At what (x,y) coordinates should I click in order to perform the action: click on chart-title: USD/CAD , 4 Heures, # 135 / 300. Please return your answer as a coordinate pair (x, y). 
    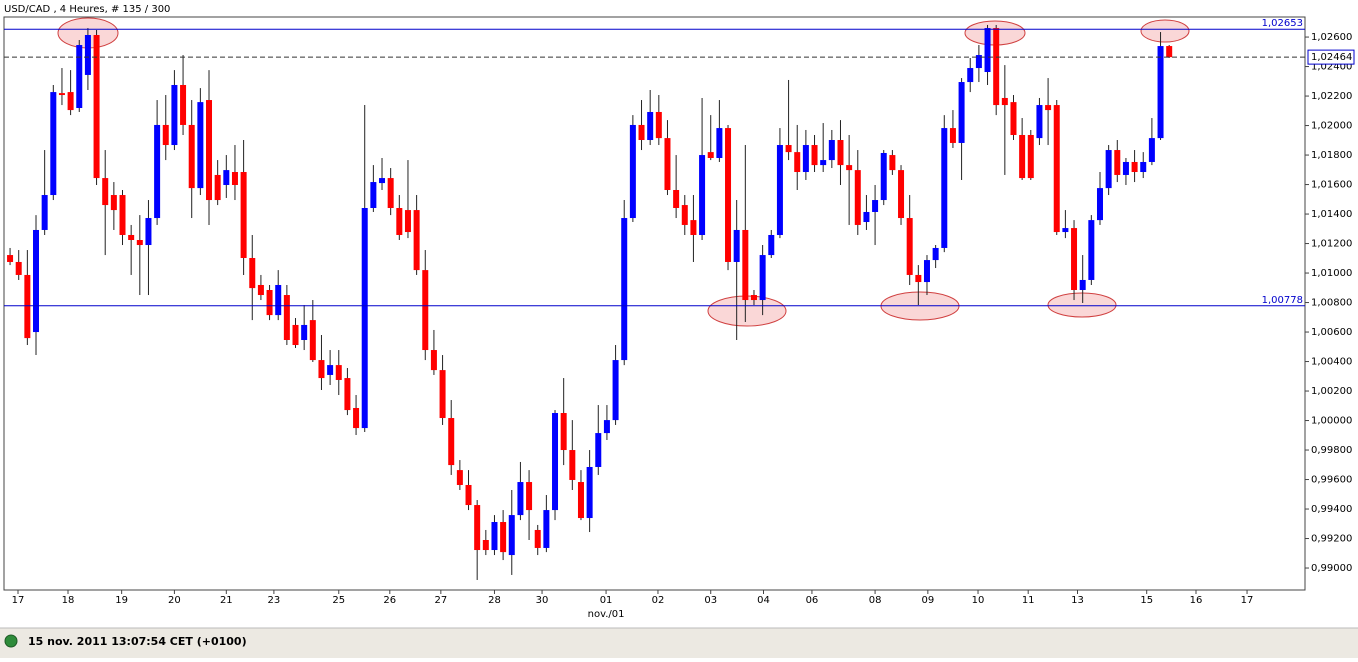
    Looking at the image, I should click on (87, 9).